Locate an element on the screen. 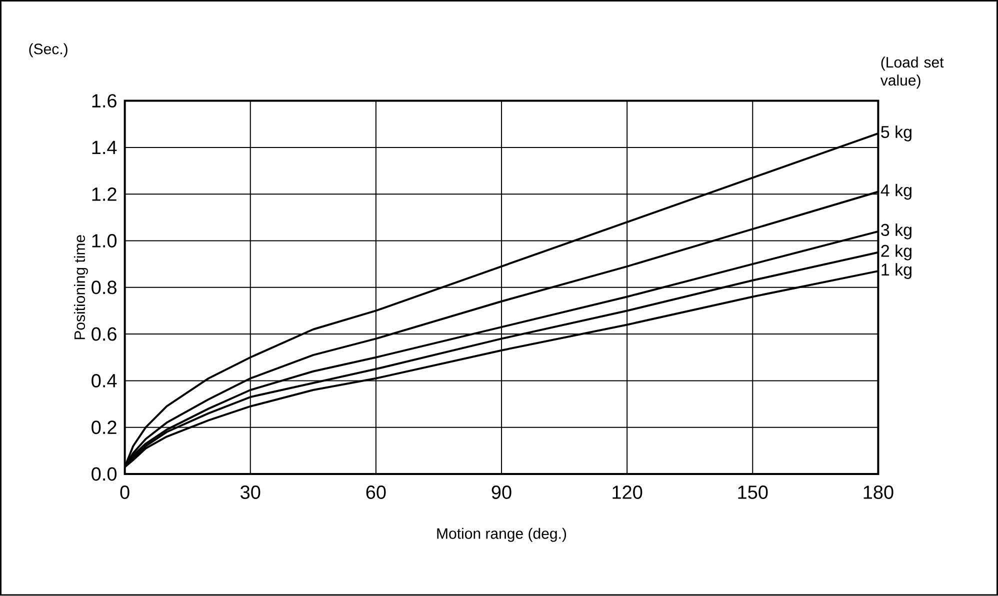 The height and width of the screenshot is (596, 998). x-tick-label: 120 is located at coordinates (627, 493).